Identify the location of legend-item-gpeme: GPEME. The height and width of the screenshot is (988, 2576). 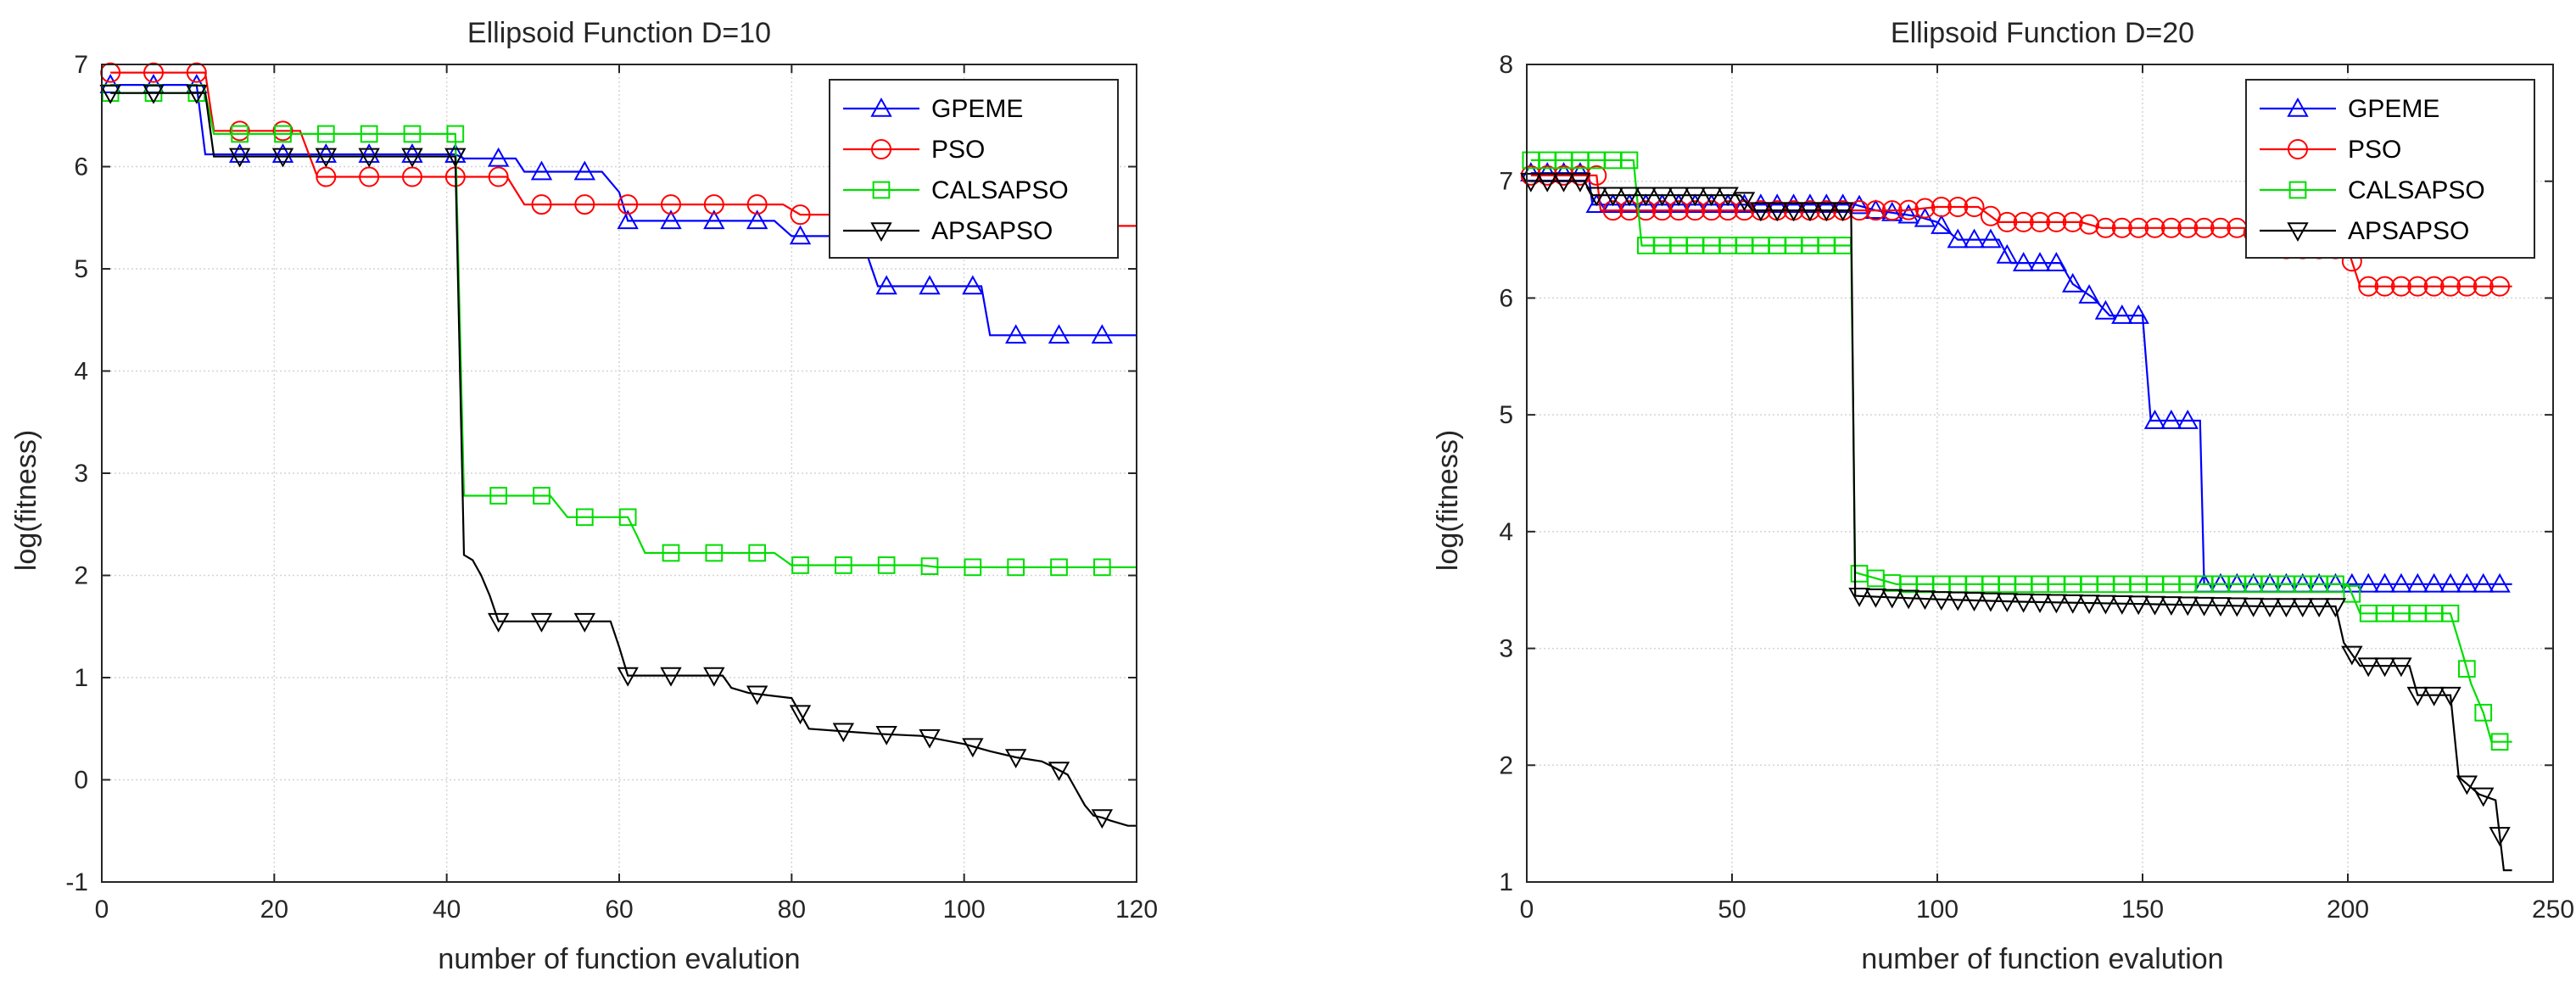
(2349, 109).